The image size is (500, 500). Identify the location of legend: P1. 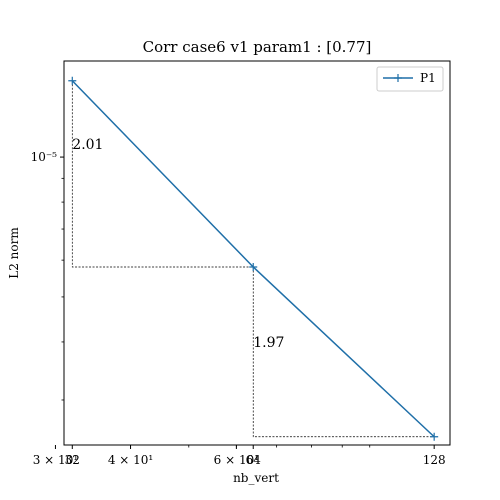
(410, 79).